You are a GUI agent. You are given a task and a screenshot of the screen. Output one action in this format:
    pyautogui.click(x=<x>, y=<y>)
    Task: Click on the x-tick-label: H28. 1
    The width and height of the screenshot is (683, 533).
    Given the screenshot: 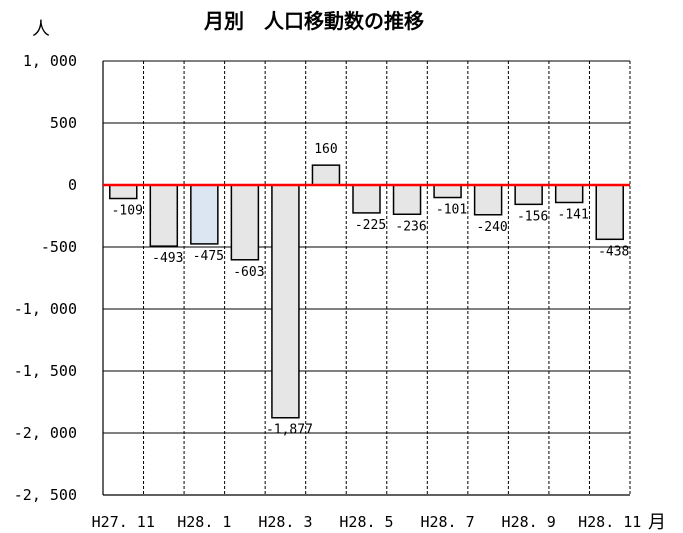 What is the action you would take?
    pyautogui.click(x=204, y=522)
    